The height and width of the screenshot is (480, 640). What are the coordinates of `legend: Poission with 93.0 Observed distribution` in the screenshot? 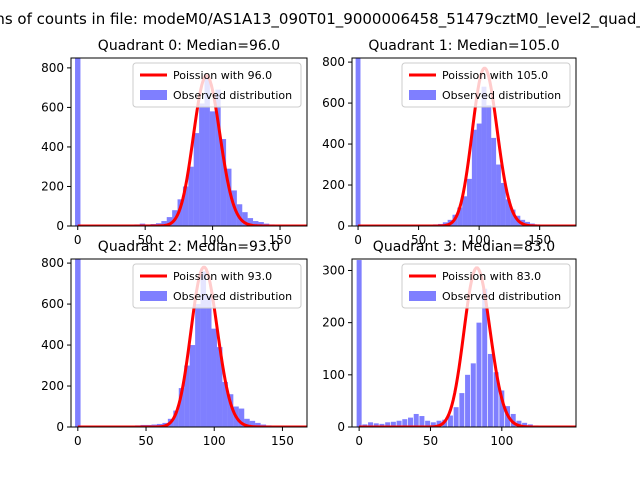 It's located at (217, 286).